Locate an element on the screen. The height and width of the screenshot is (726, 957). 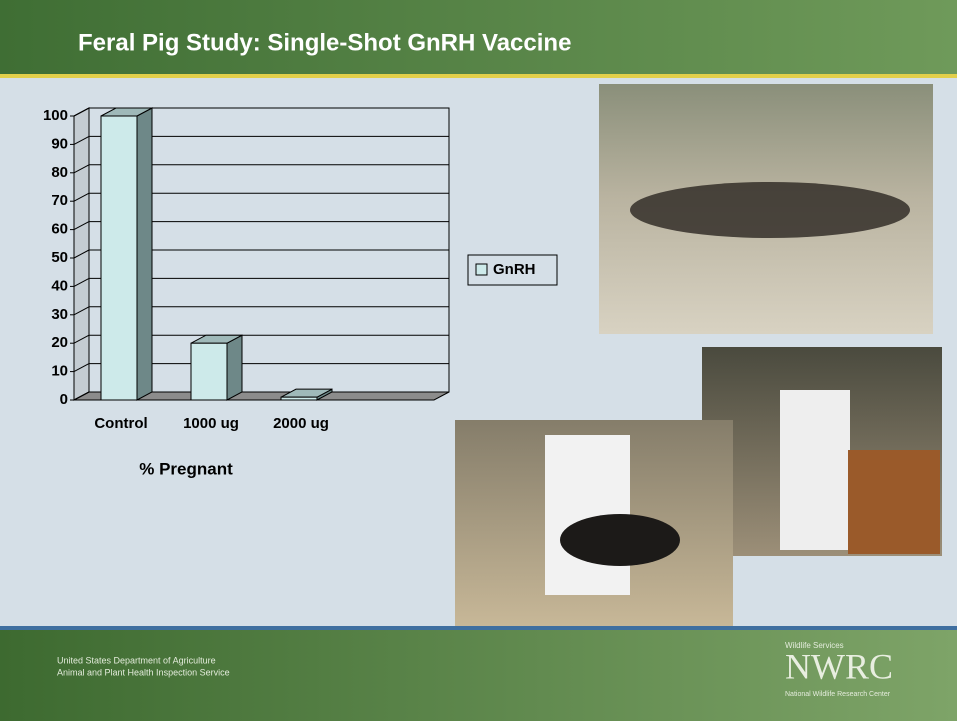
legend-swatch is located at coordinates (481, 269).